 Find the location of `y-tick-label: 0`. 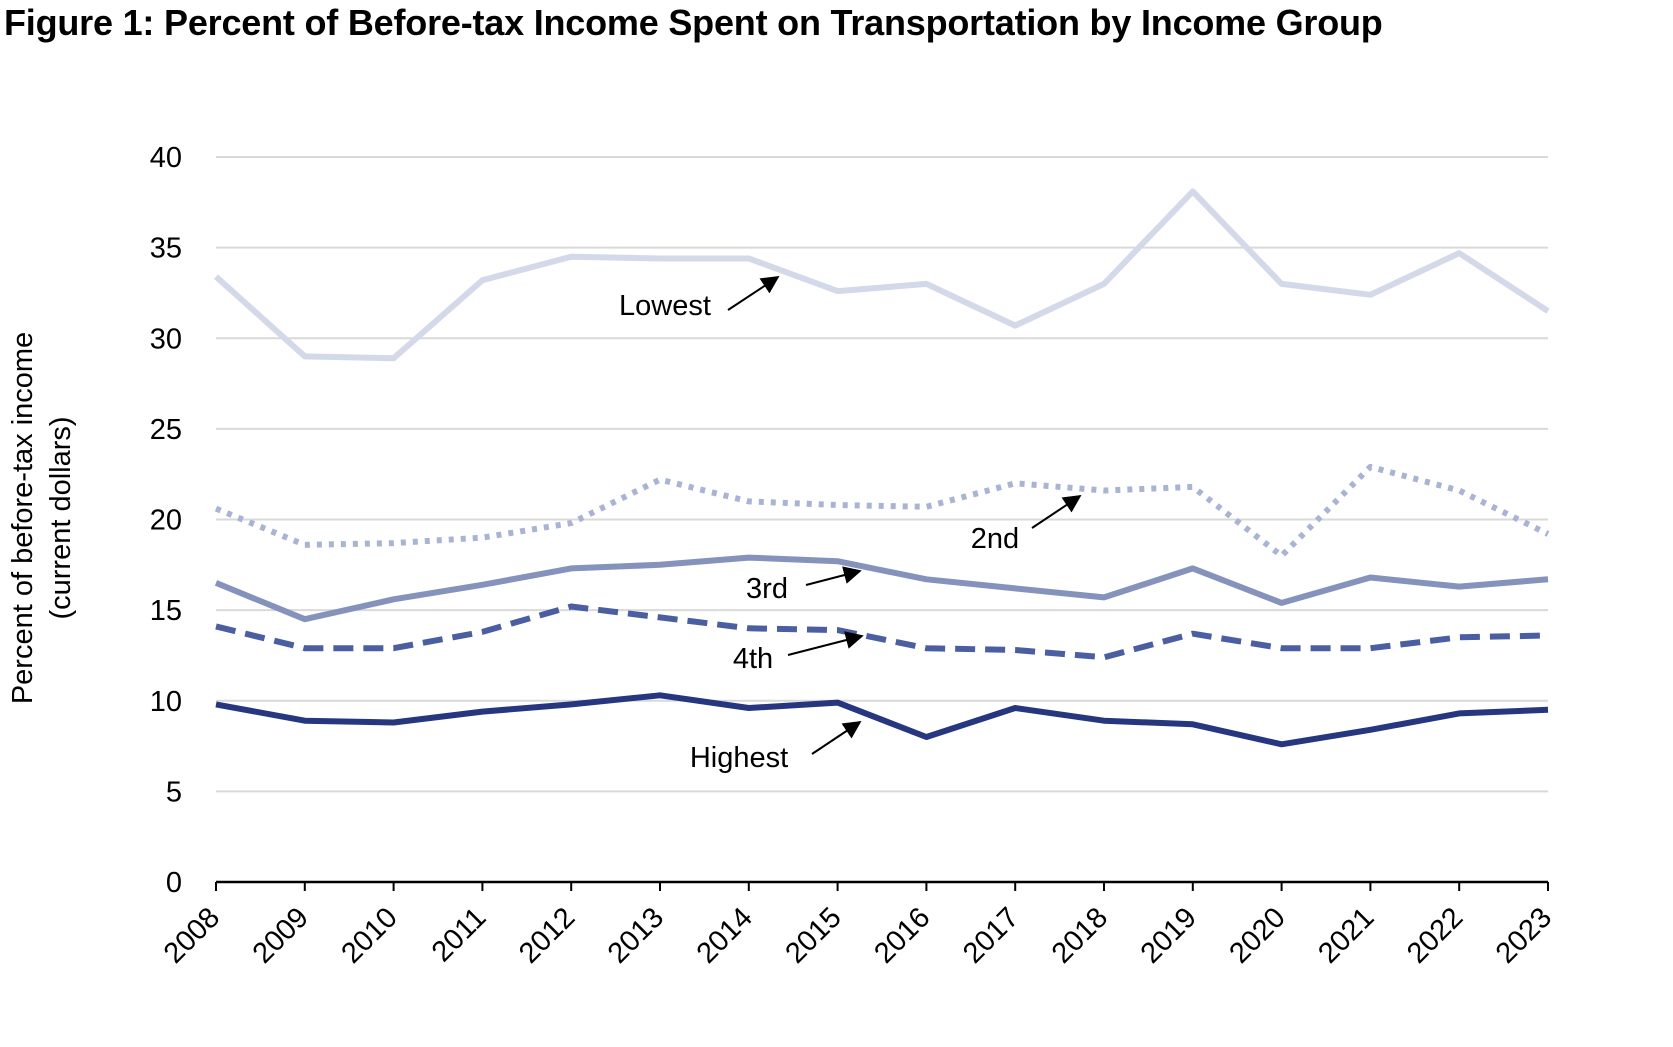

y-tick-label: 0 is located at coordinates (174, 883).